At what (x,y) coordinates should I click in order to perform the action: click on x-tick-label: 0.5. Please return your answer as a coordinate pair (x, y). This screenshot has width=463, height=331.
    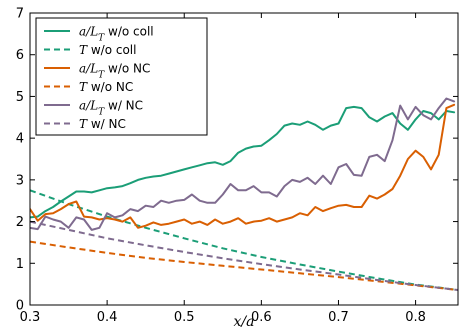
    Looking at the image, I should click on (184, 317).